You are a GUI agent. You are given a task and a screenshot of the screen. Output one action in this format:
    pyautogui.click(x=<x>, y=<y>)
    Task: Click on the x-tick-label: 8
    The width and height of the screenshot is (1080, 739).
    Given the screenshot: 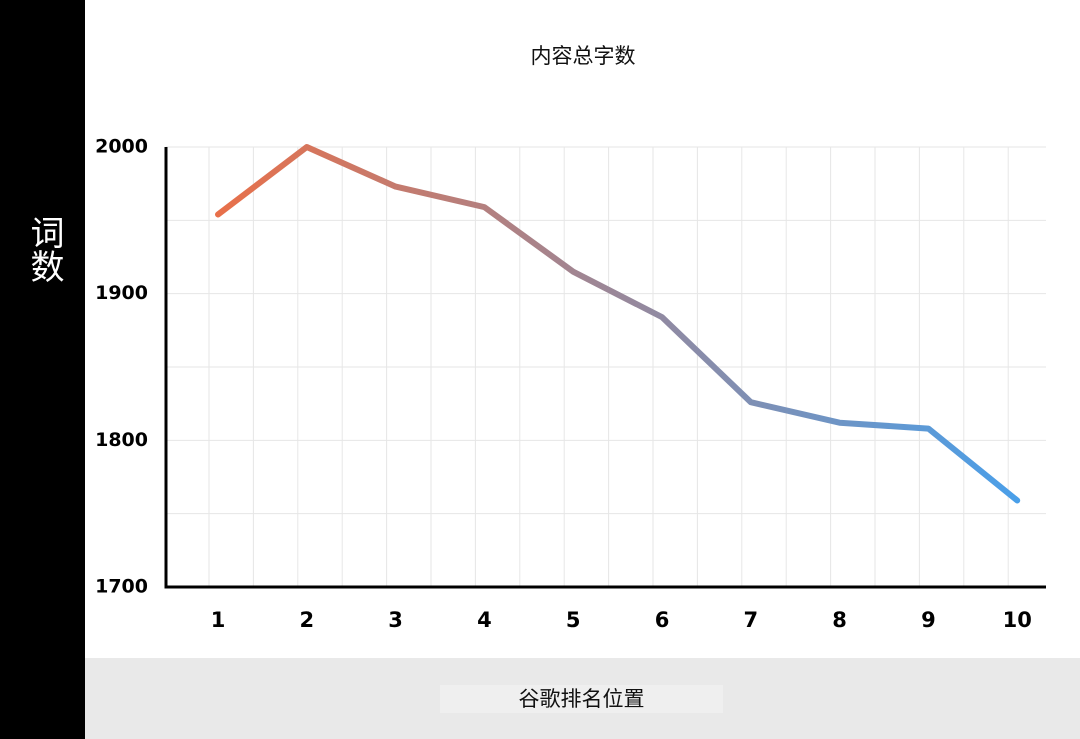 What is the action you would take?
    pyautogui.click(x=839, y=620)
    